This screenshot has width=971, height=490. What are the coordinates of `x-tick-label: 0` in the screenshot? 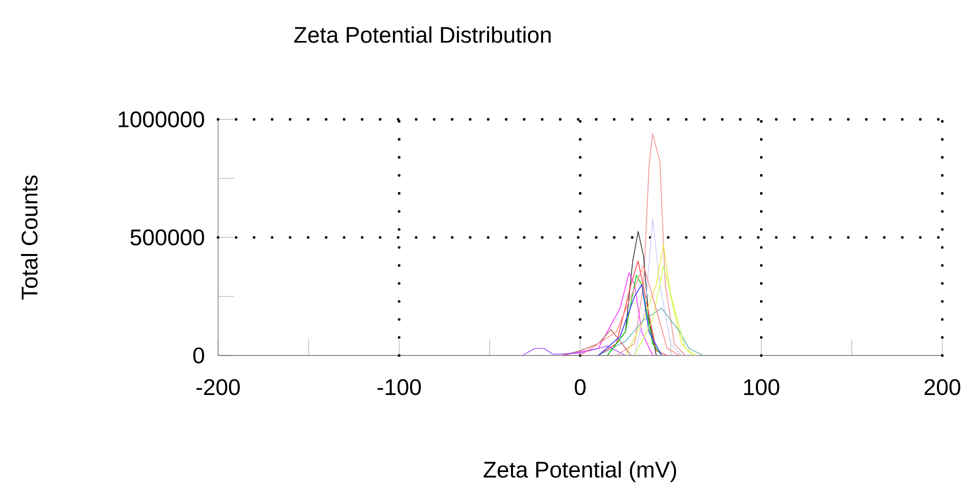 It's located at (580, 387).